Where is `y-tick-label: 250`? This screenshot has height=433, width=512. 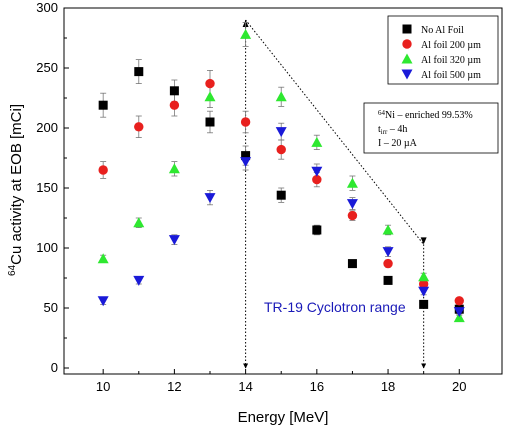
y-tick-label: 250 is located at coordinates (47, 67).